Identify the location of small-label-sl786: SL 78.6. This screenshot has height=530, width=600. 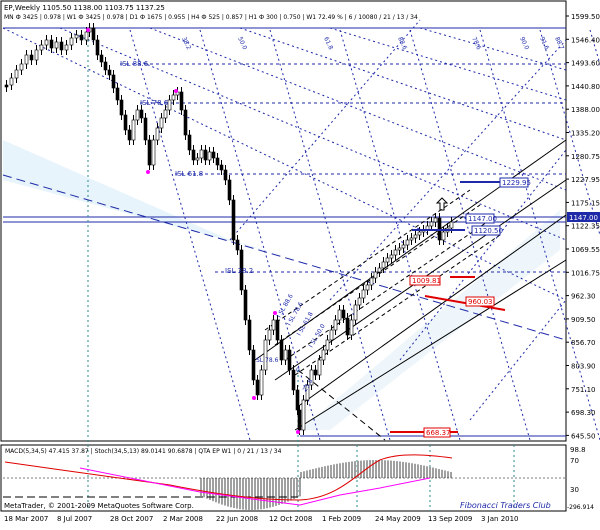
(267, 360).